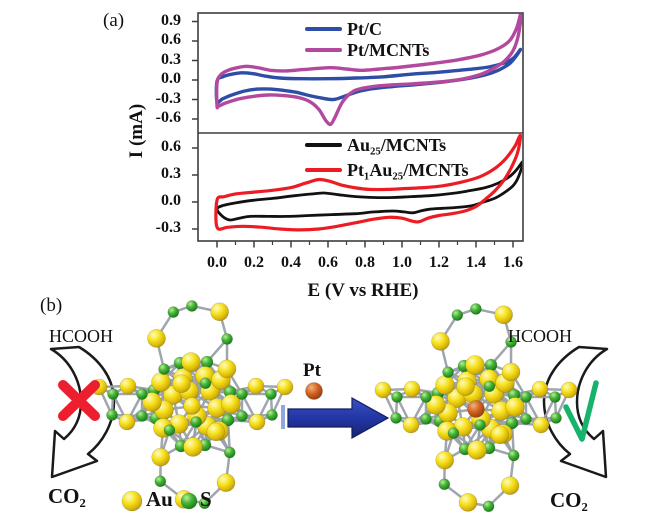 This screenshot has height=528, width=650. Describe the element at coordinates (171, 200) in the screenshot. I see `y-tick-label-bottom: 0.0` at that location.